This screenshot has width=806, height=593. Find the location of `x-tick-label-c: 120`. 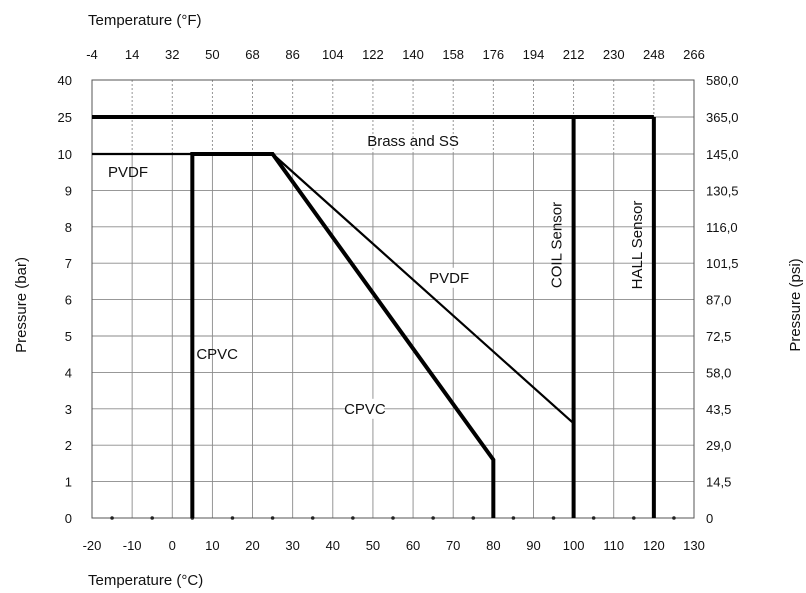

x-tick-label-c: 120 is located at coordinates (654, 545).